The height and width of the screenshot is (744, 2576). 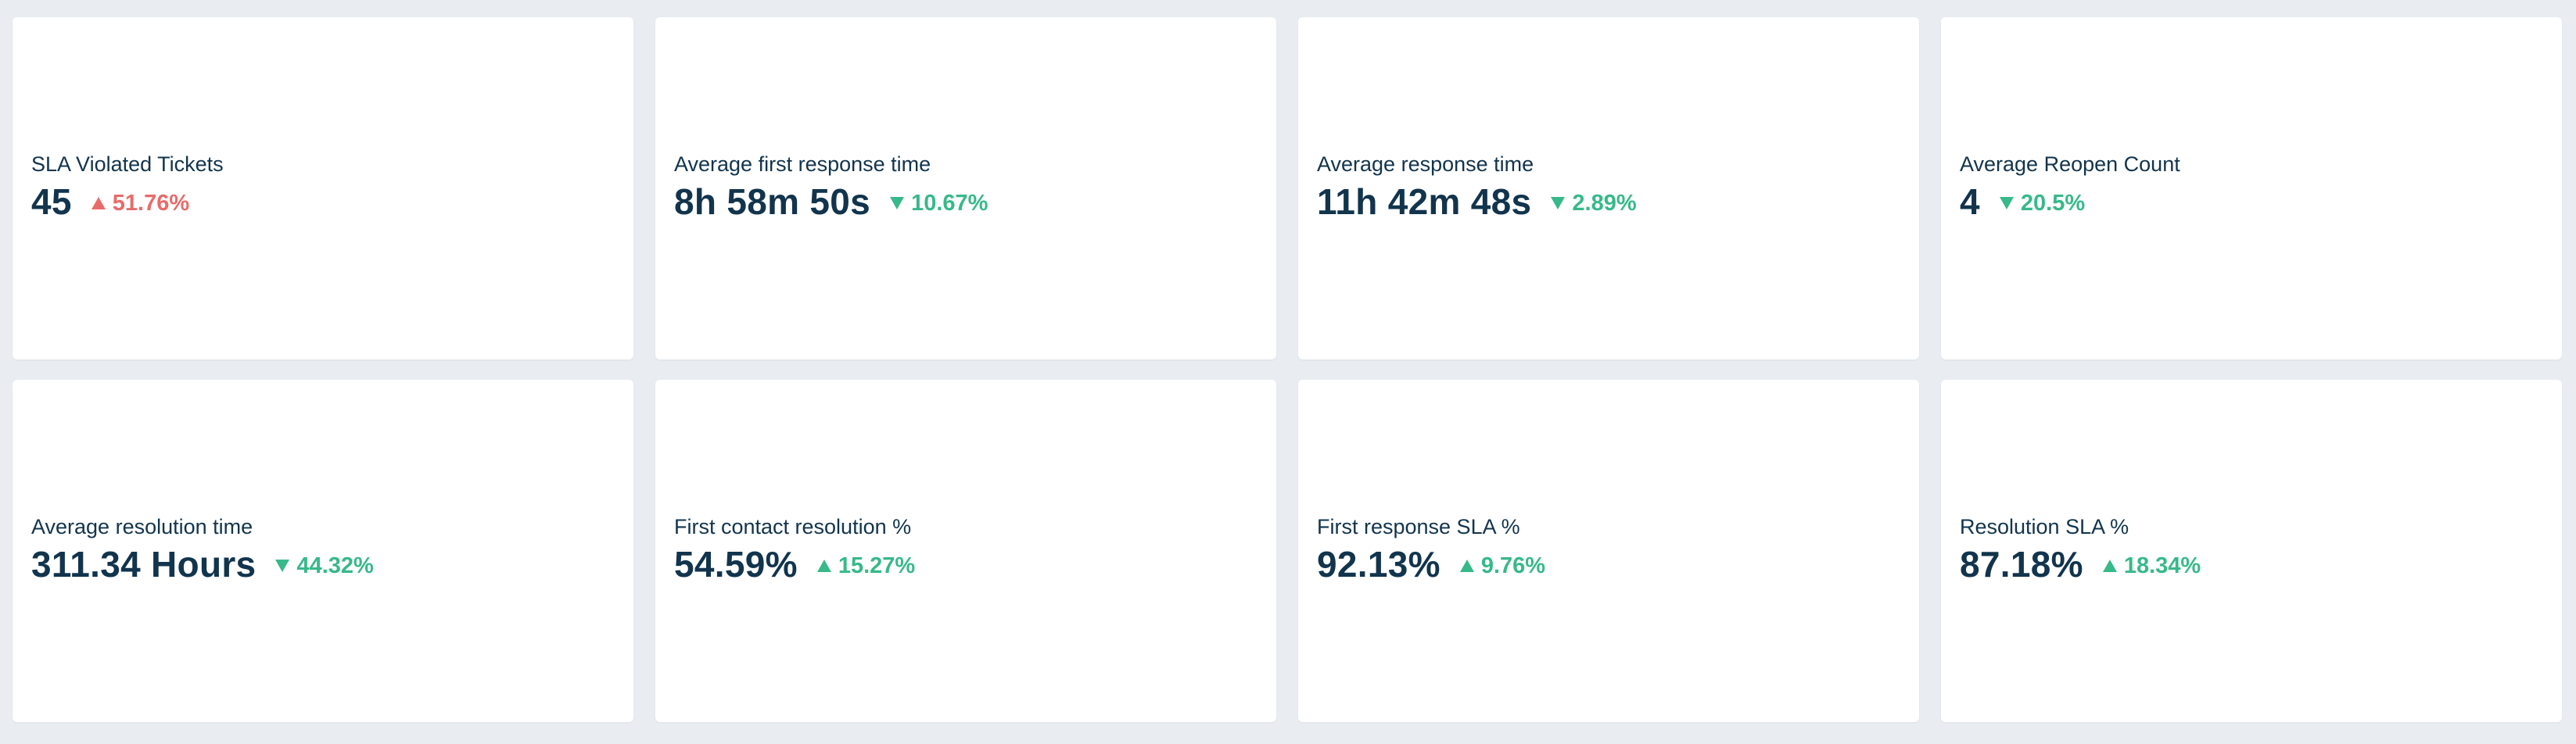 I want to click on metric-row: 87.18% 18.34%, so click(x=2080, y=564).